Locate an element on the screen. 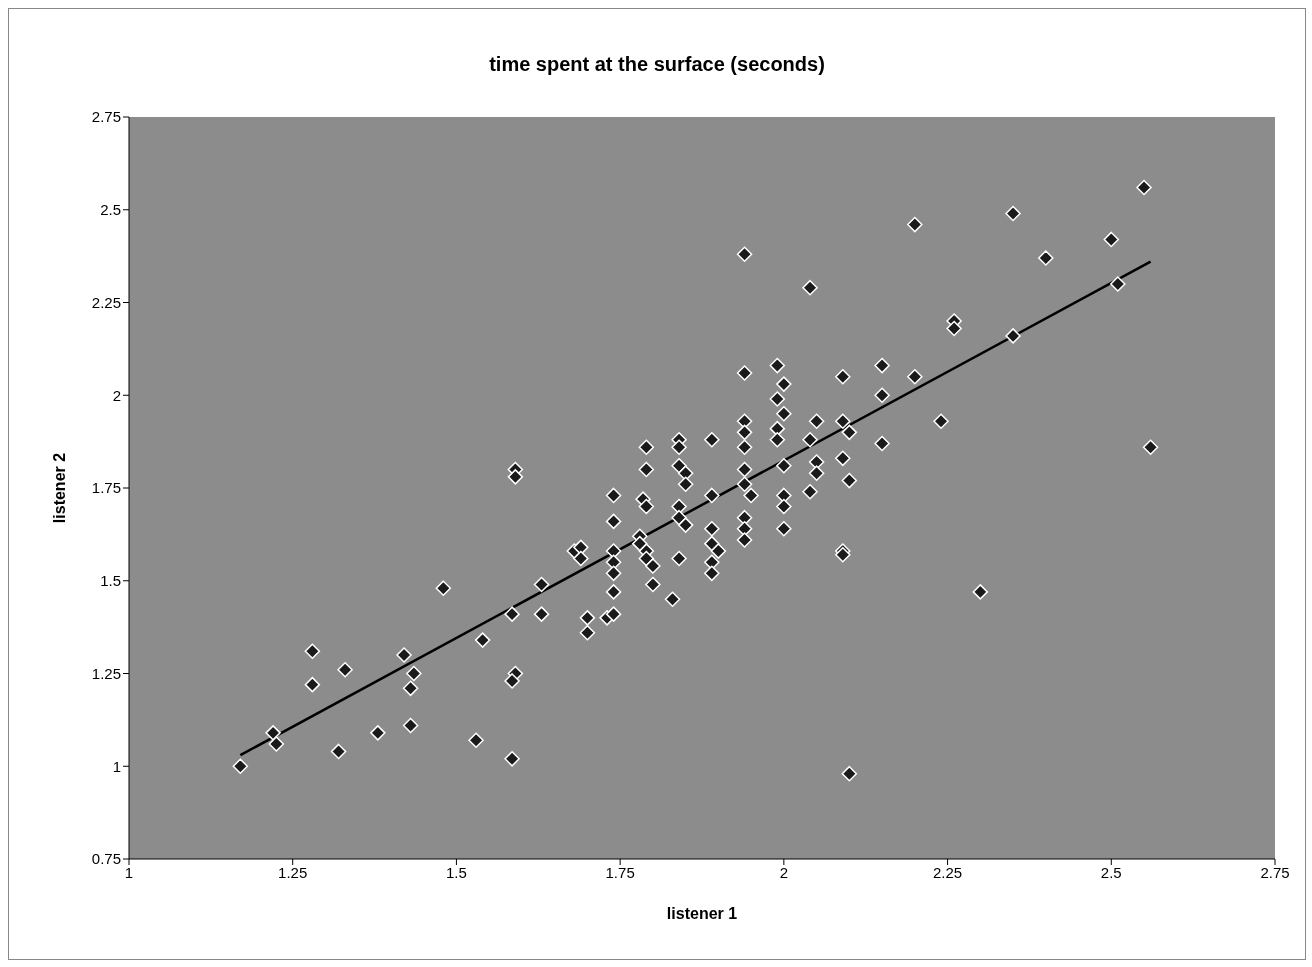  y-tick-label: 1.75 is located at coordinates (106, 488).